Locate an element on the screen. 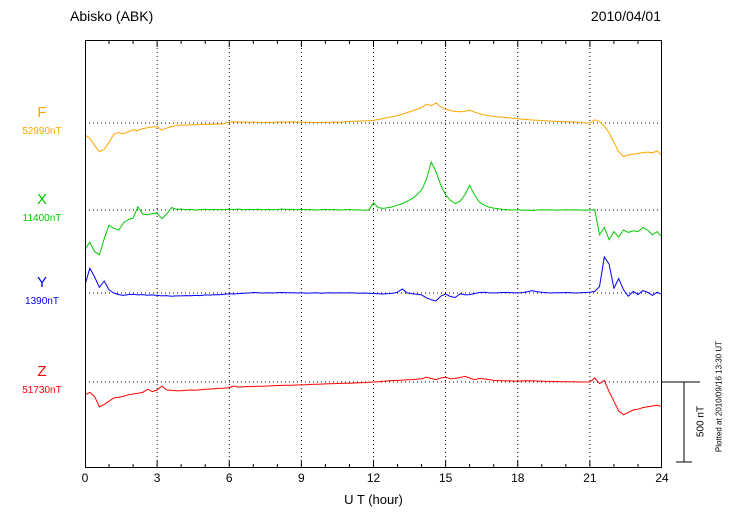  trace-Z is located at coordinates (373, 395).